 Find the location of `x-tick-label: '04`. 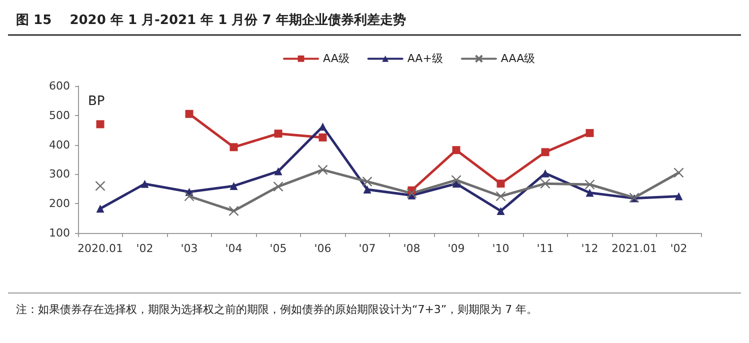

x-tick-label: '04 is located at coordinates (233, 248).